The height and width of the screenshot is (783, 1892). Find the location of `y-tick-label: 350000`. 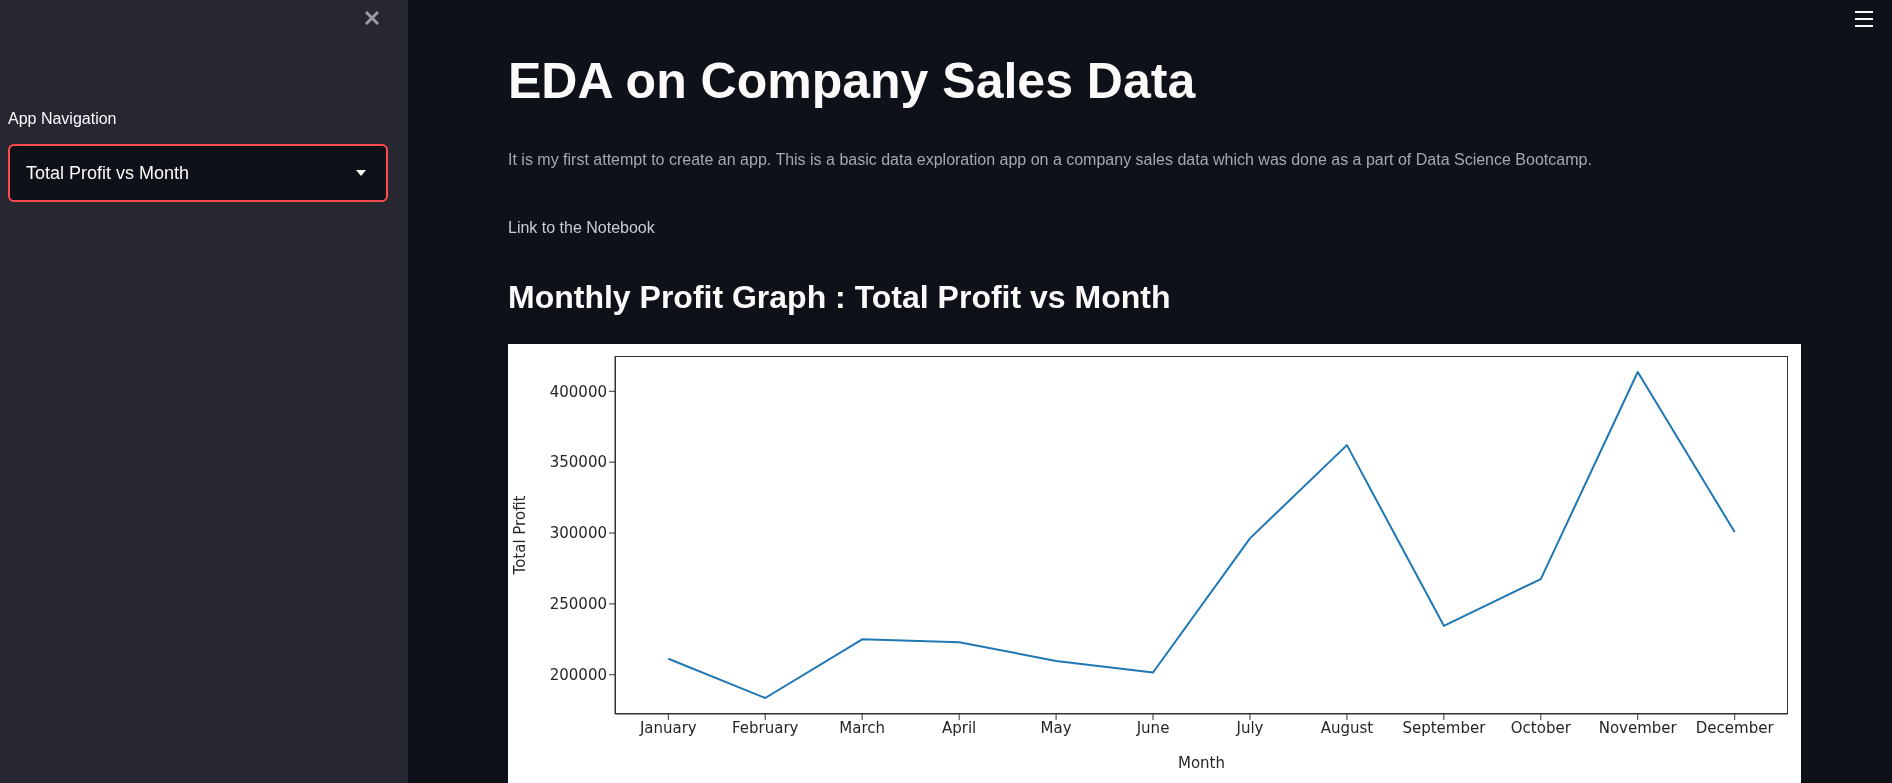

y-tick-label: 350000 is located at coordinates (578, 462).